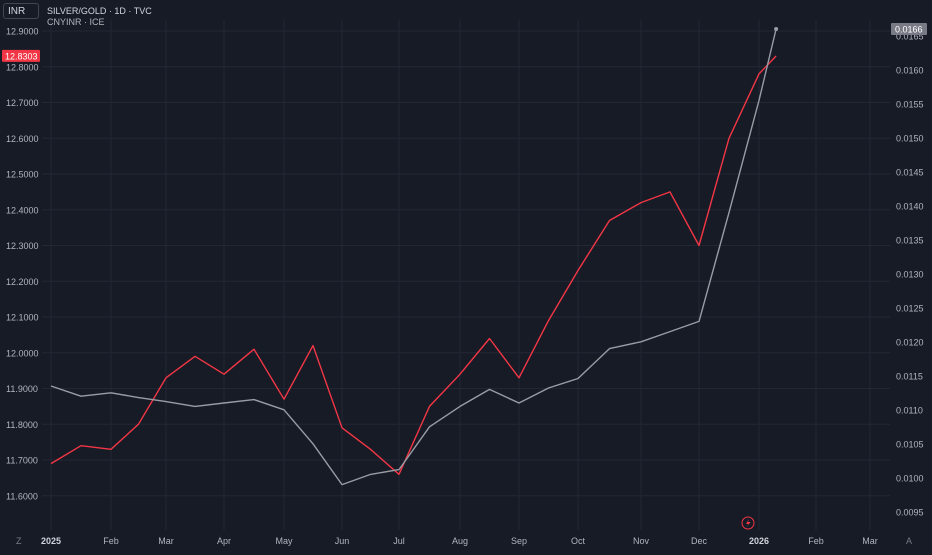 The width and height of the screenshot is (932, 555). I want to click on series-end-dot, so click(776, 29).